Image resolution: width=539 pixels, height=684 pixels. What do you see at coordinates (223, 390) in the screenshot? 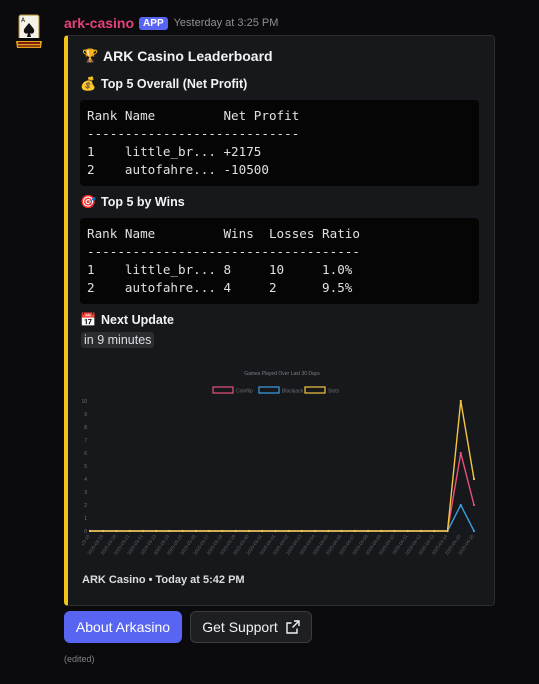
I see `legend-swatch-coinflip` at bounding box center [223, 390].